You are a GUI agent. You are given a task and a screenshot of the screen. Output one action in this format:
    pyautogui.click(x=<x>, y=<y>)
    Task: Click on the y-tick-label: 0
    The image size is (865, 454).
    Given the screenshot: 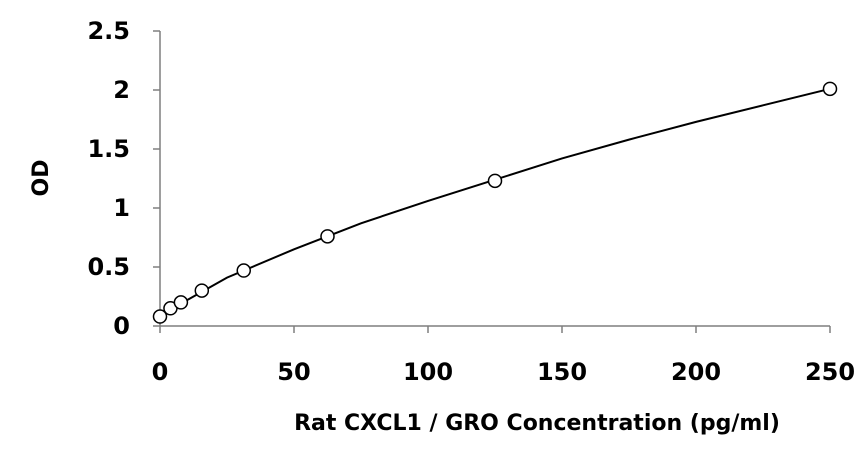 What is the action you would take?
    pyautogui.click(x=121, y=326)
    